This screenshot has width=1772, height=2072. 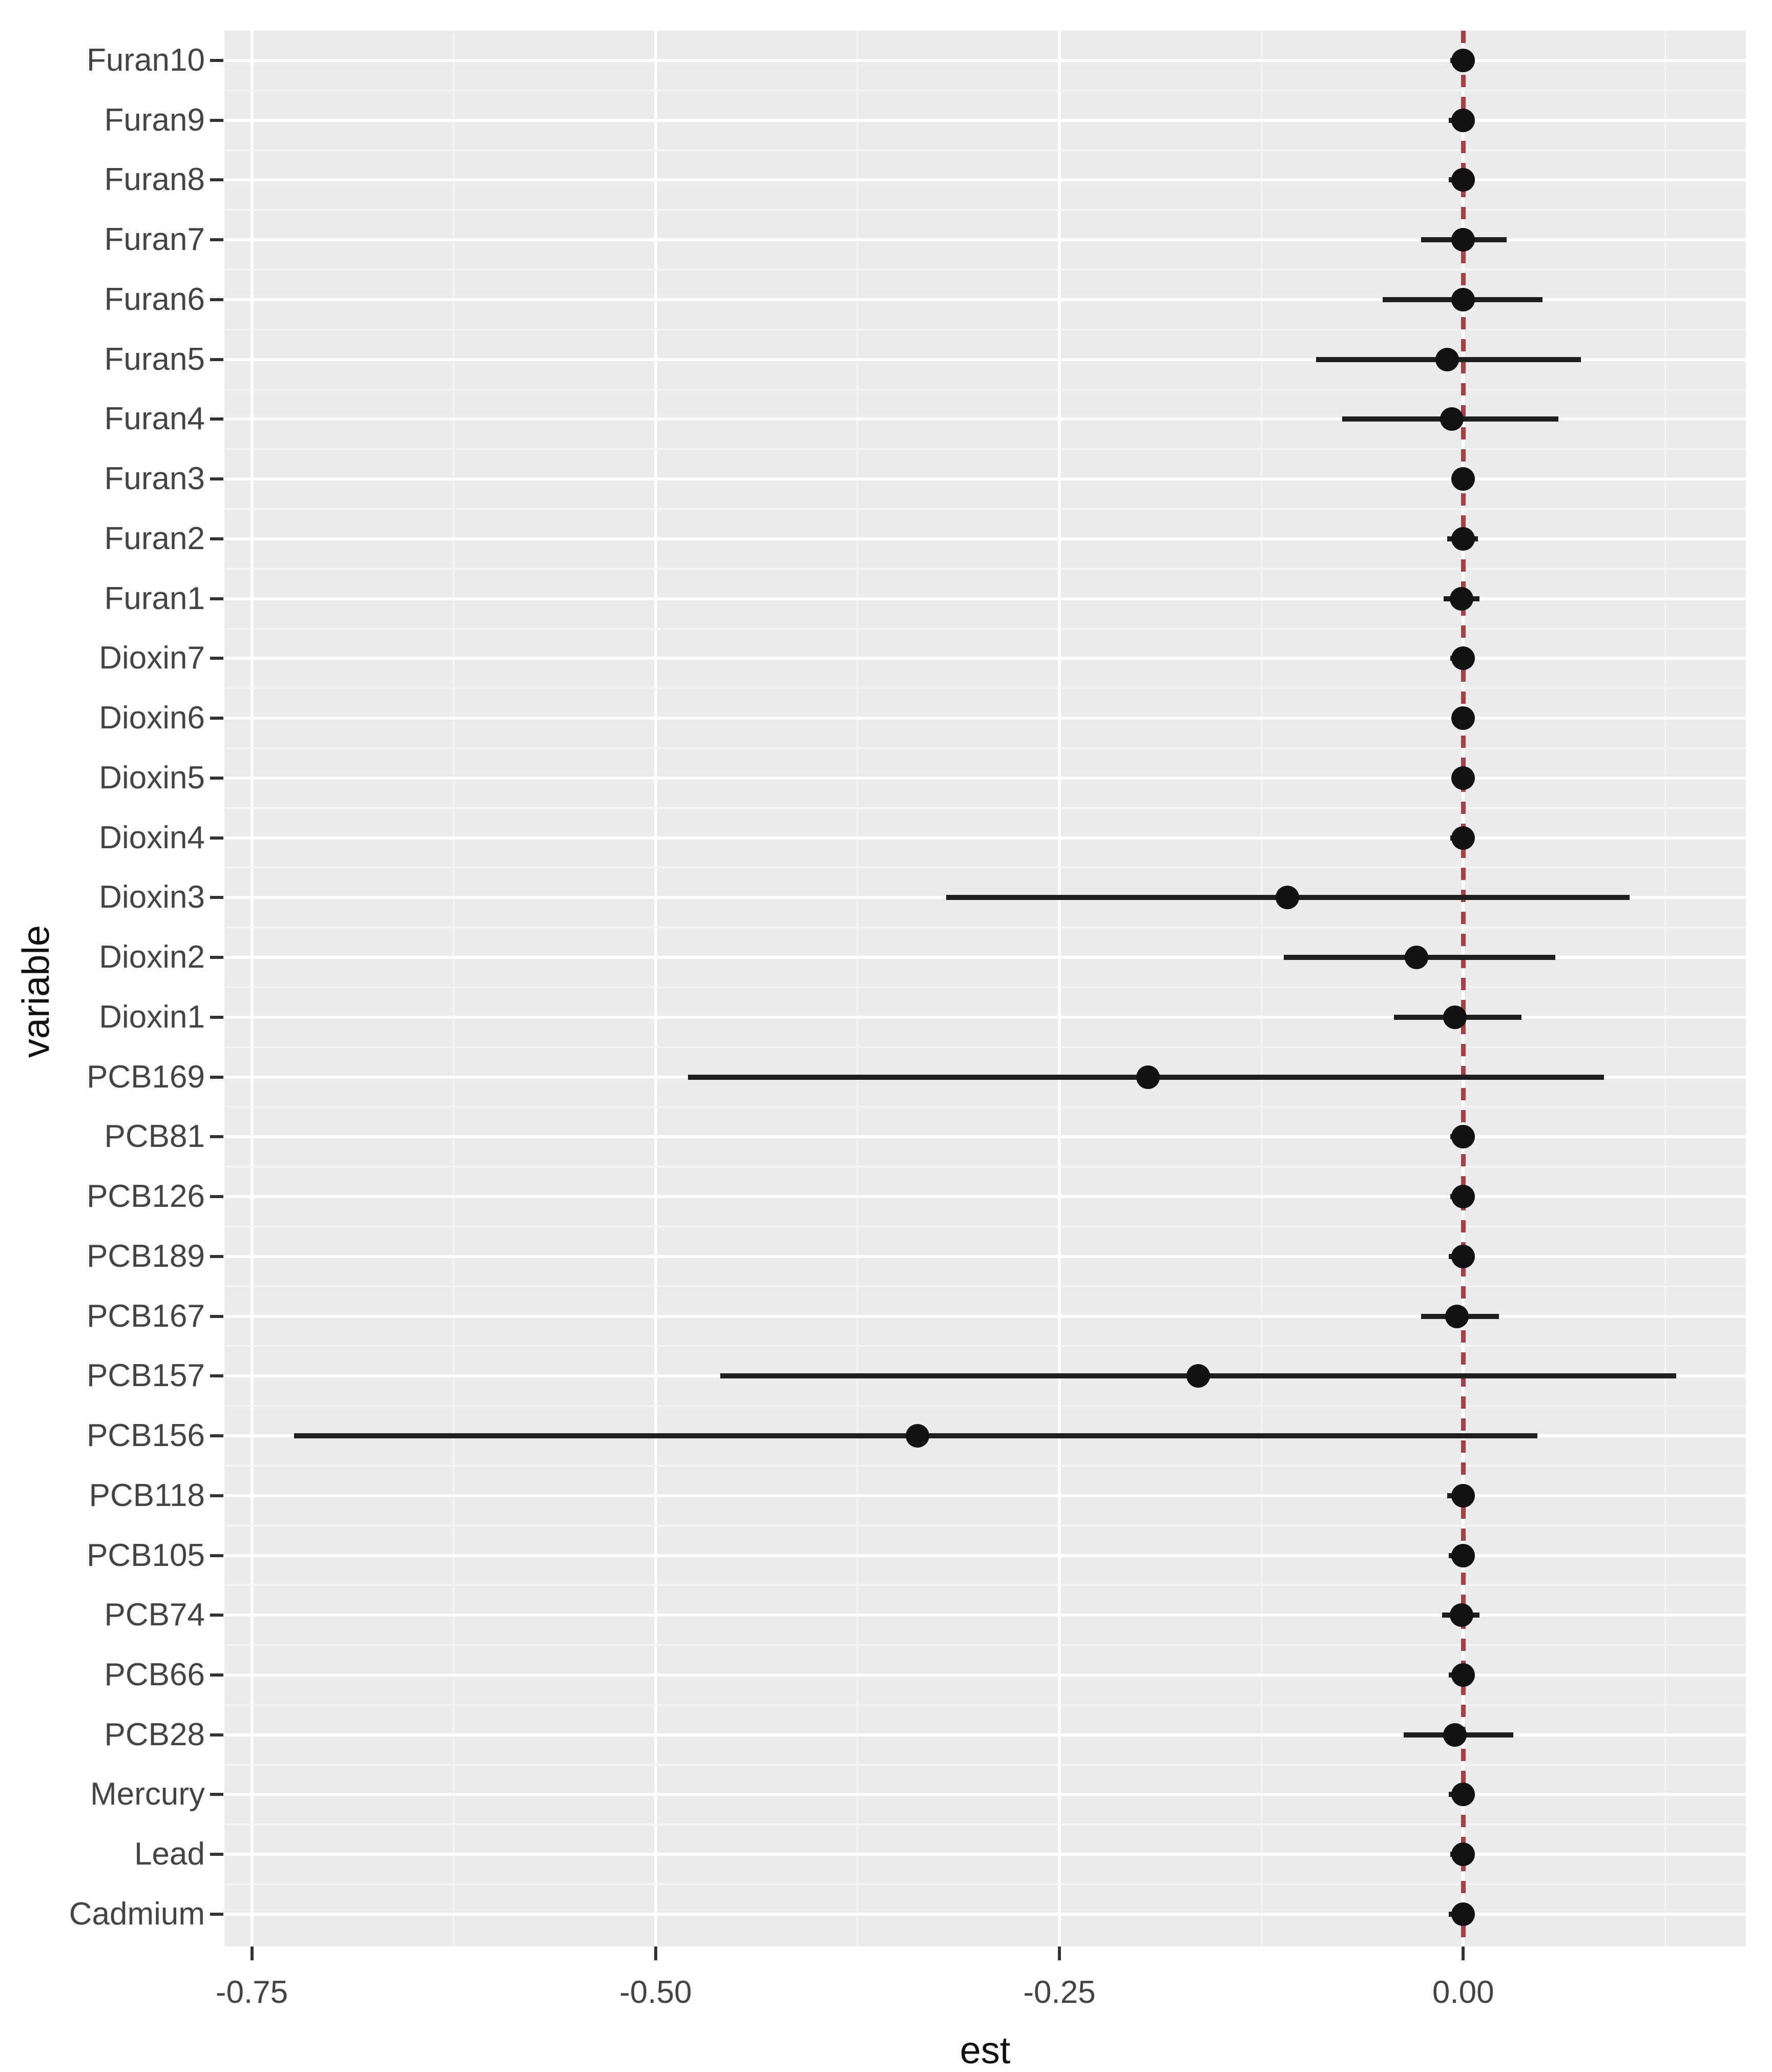 I want to click on y-tick-label: PCB105, so click(x=146, y=1555).